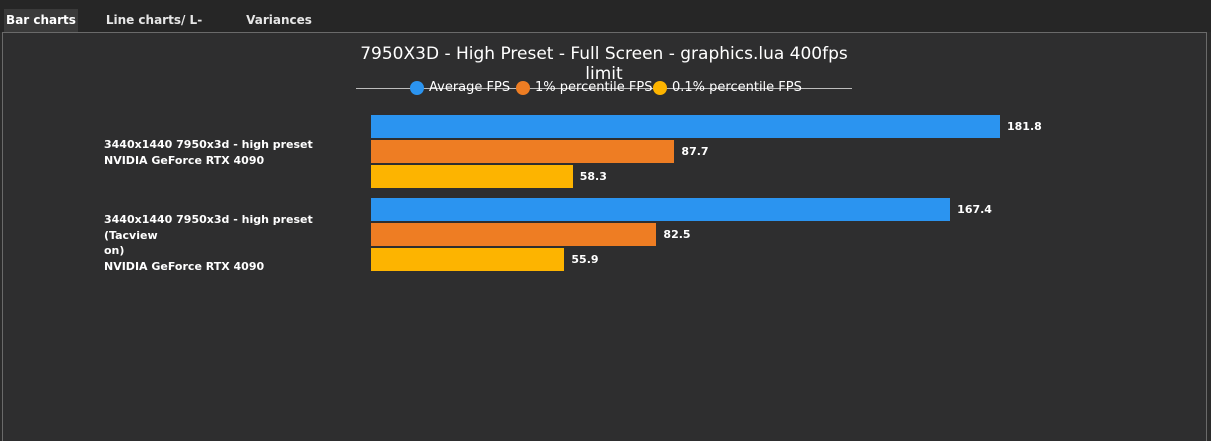 The image size is (1211, 441). I want to click on tab-variances: Variances, so click(279, 20).